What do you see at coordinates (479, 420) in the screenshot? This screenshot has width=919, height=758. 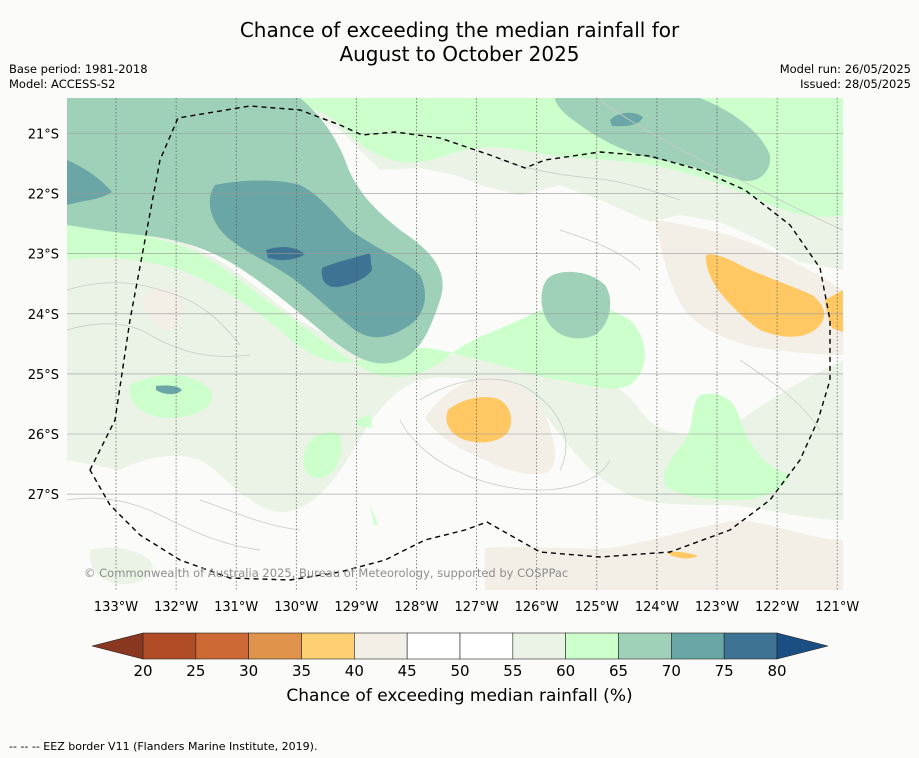 I see `contour-35-center` at bounding box center [479, 420].